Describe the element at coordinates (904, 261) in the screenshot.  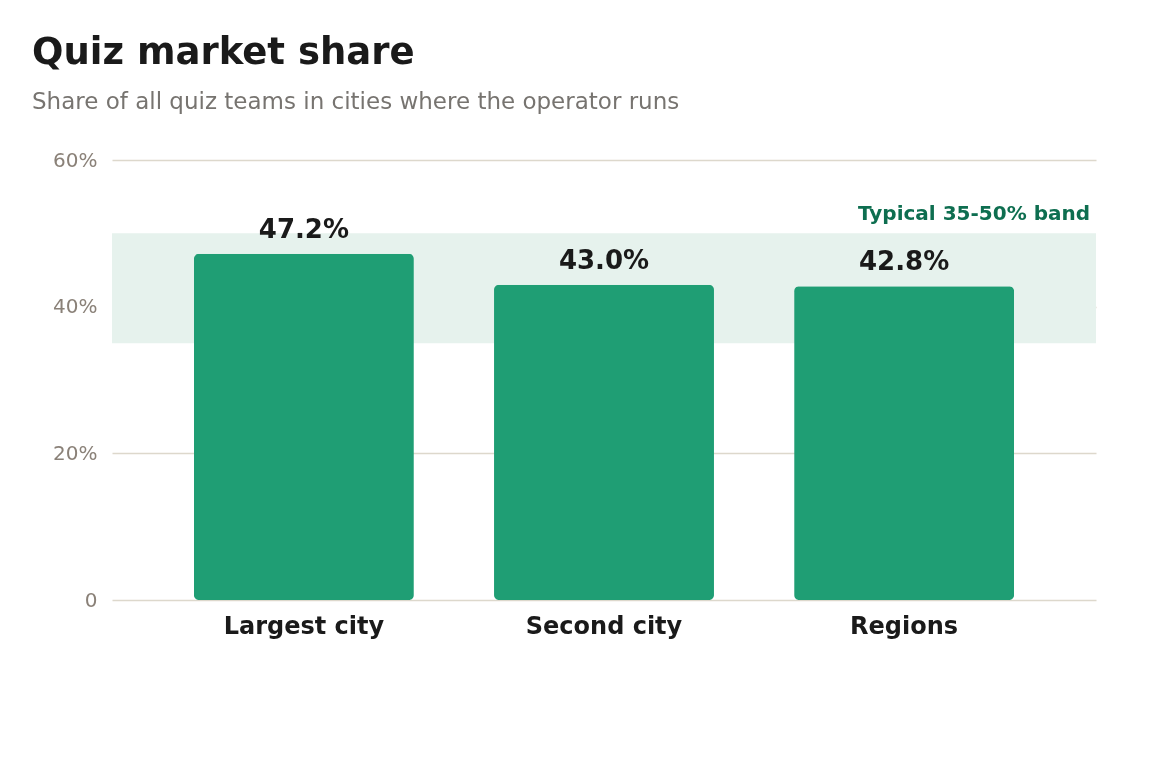
I see `data-label: 42.8%` at that location.